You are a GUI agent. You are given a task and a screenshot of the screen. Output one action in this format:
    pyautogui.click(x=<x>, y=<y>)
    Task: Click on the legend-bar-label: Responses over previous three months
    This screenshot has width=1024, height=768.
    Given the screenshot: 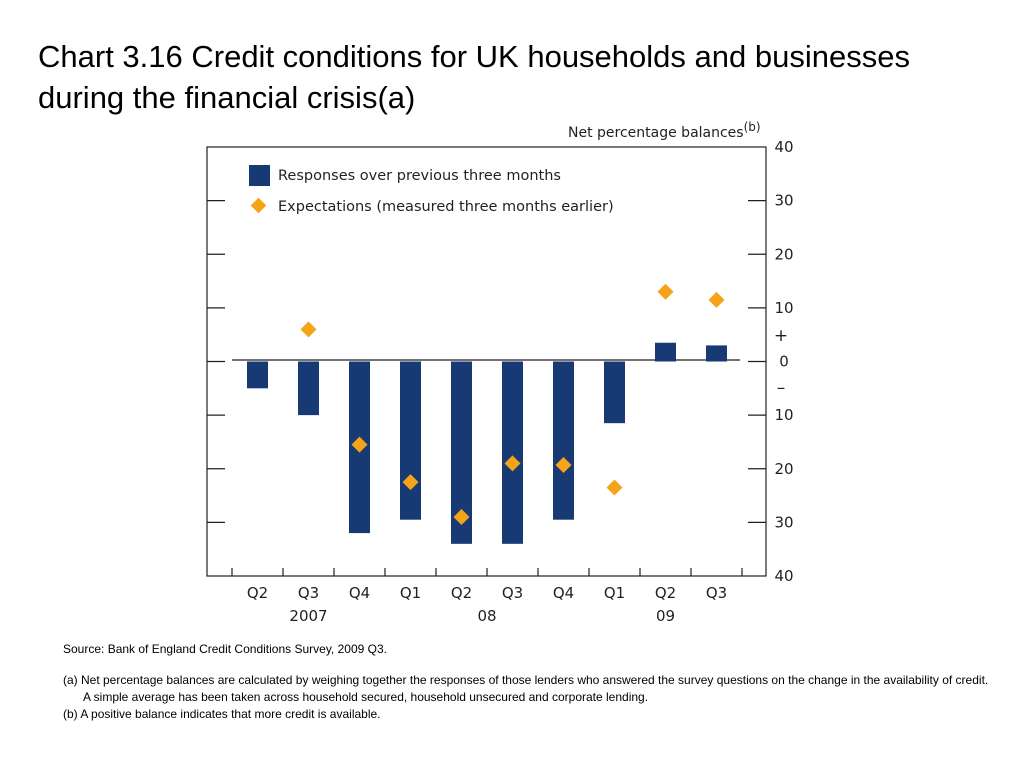 What is the action you would take?
    pyautogui.click(x=419, y=176)
    